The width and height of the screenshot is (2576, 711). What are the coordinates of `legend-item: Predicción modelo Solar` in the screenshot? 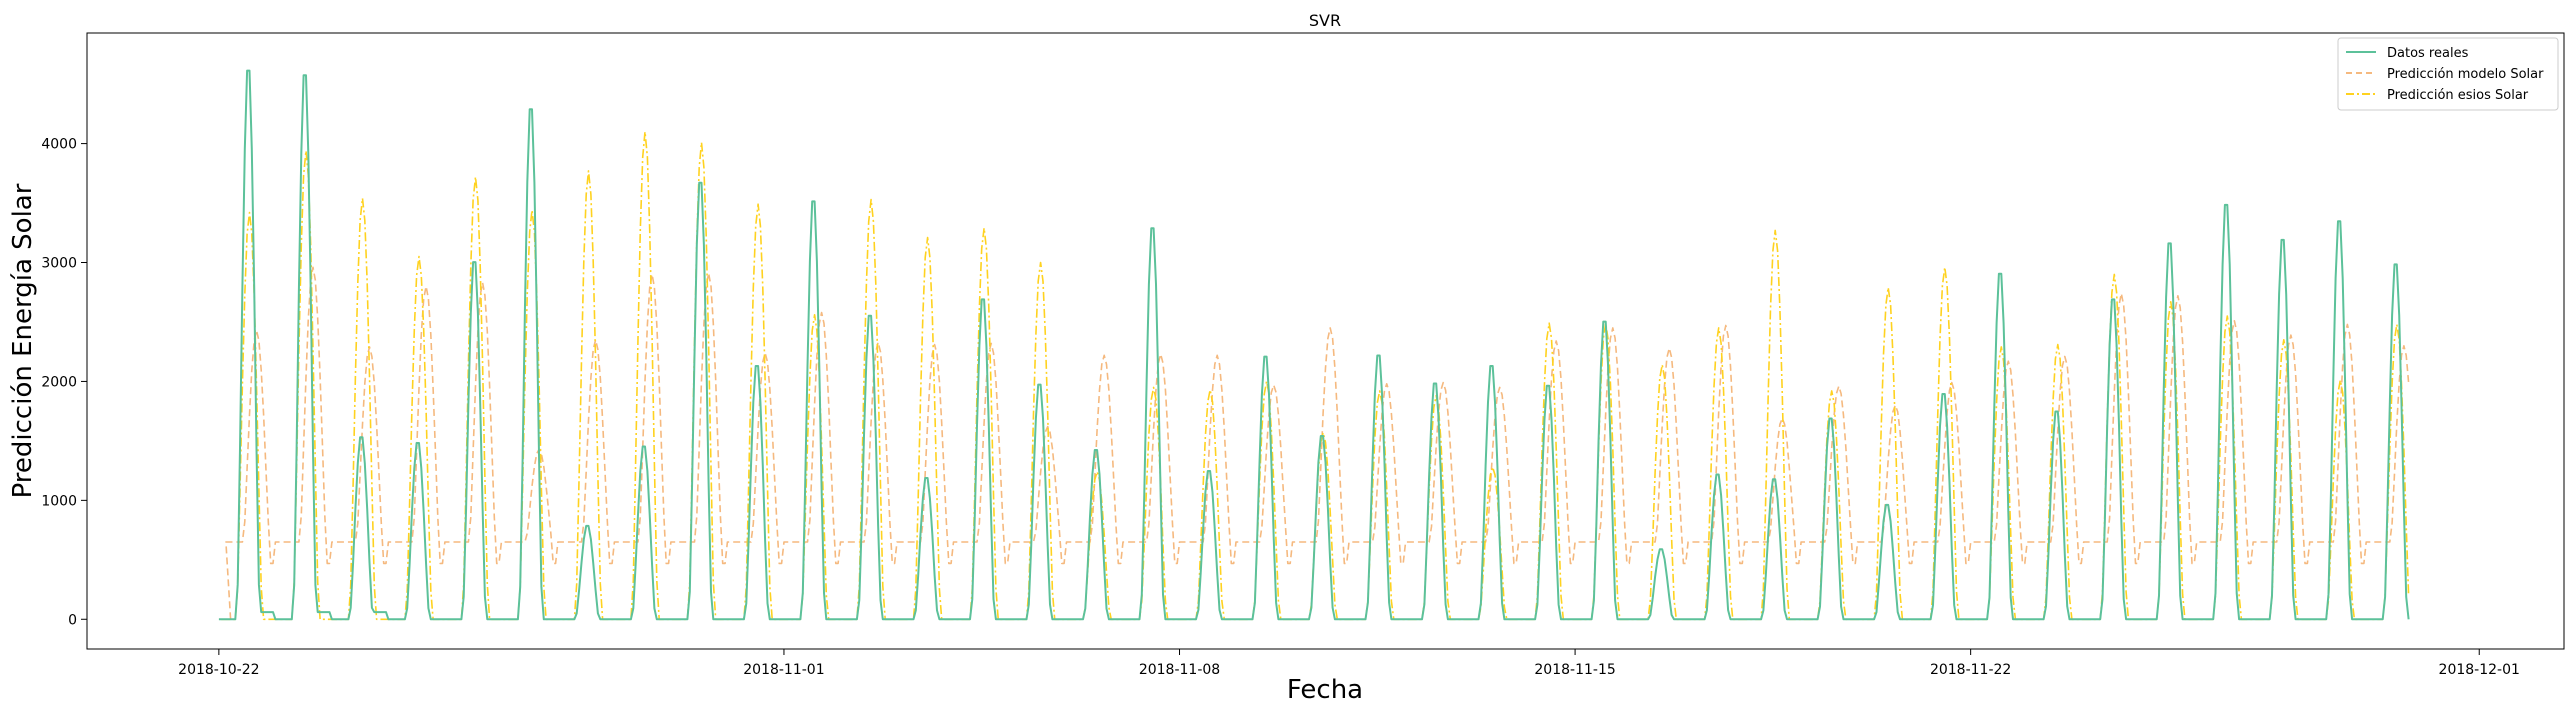 It's located at (2445, 74).